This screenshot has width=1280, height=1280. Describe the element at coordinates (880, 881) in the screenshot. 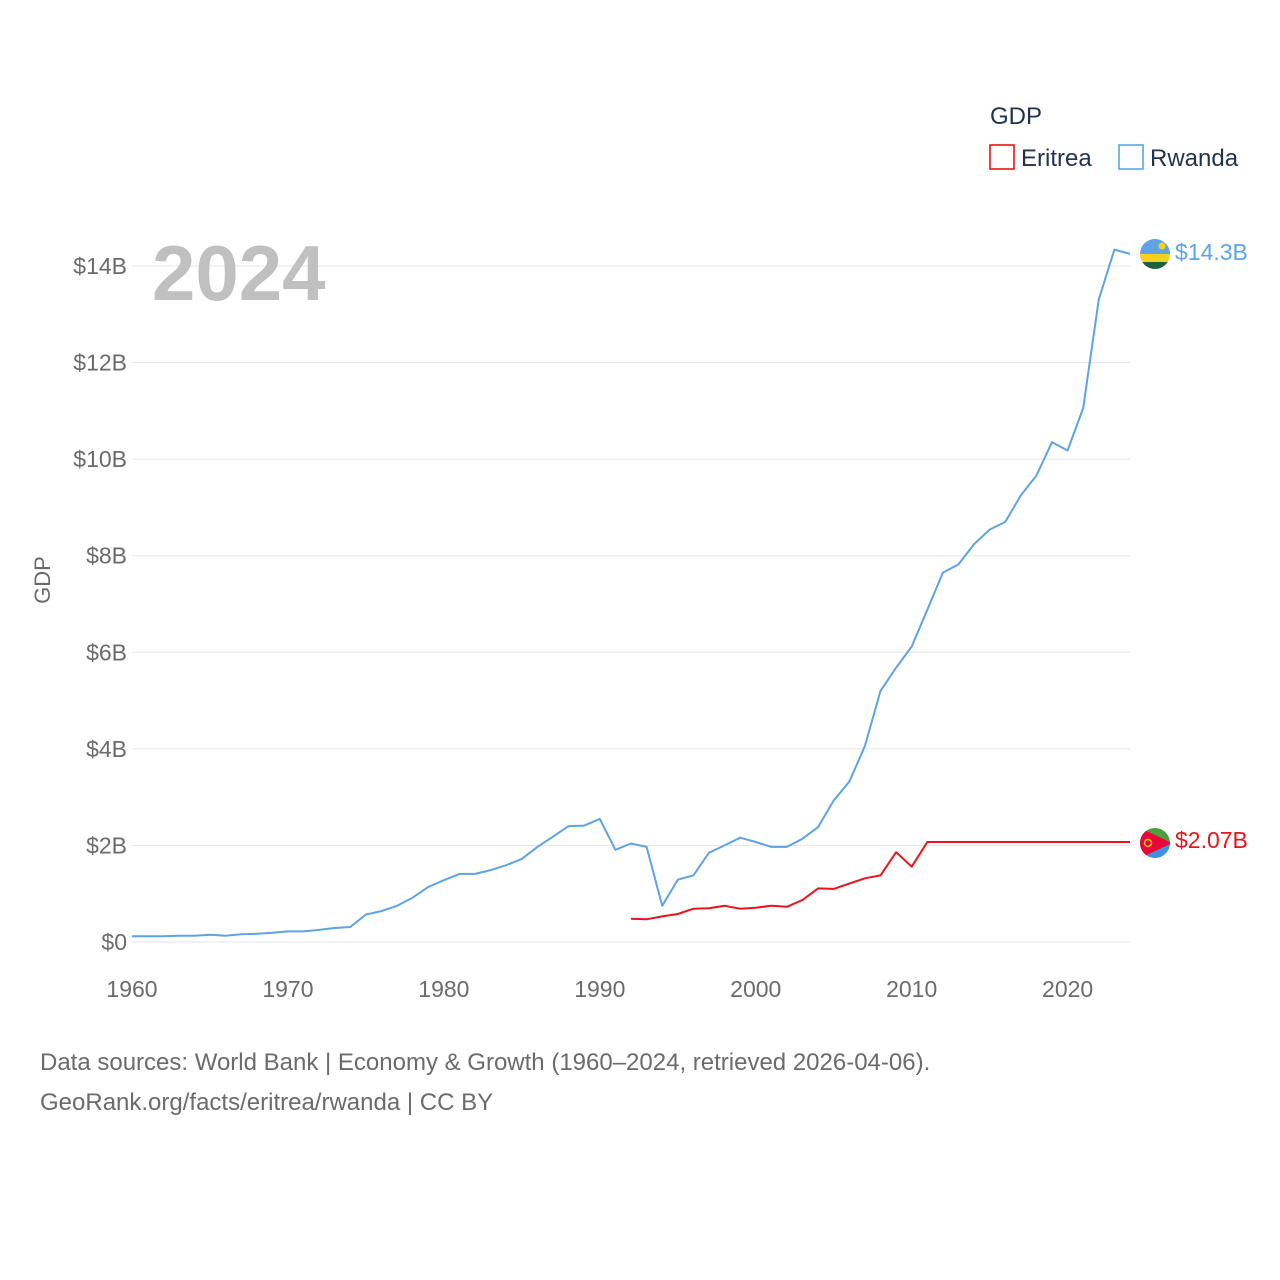

I see `series-line-eritrea` at that location.